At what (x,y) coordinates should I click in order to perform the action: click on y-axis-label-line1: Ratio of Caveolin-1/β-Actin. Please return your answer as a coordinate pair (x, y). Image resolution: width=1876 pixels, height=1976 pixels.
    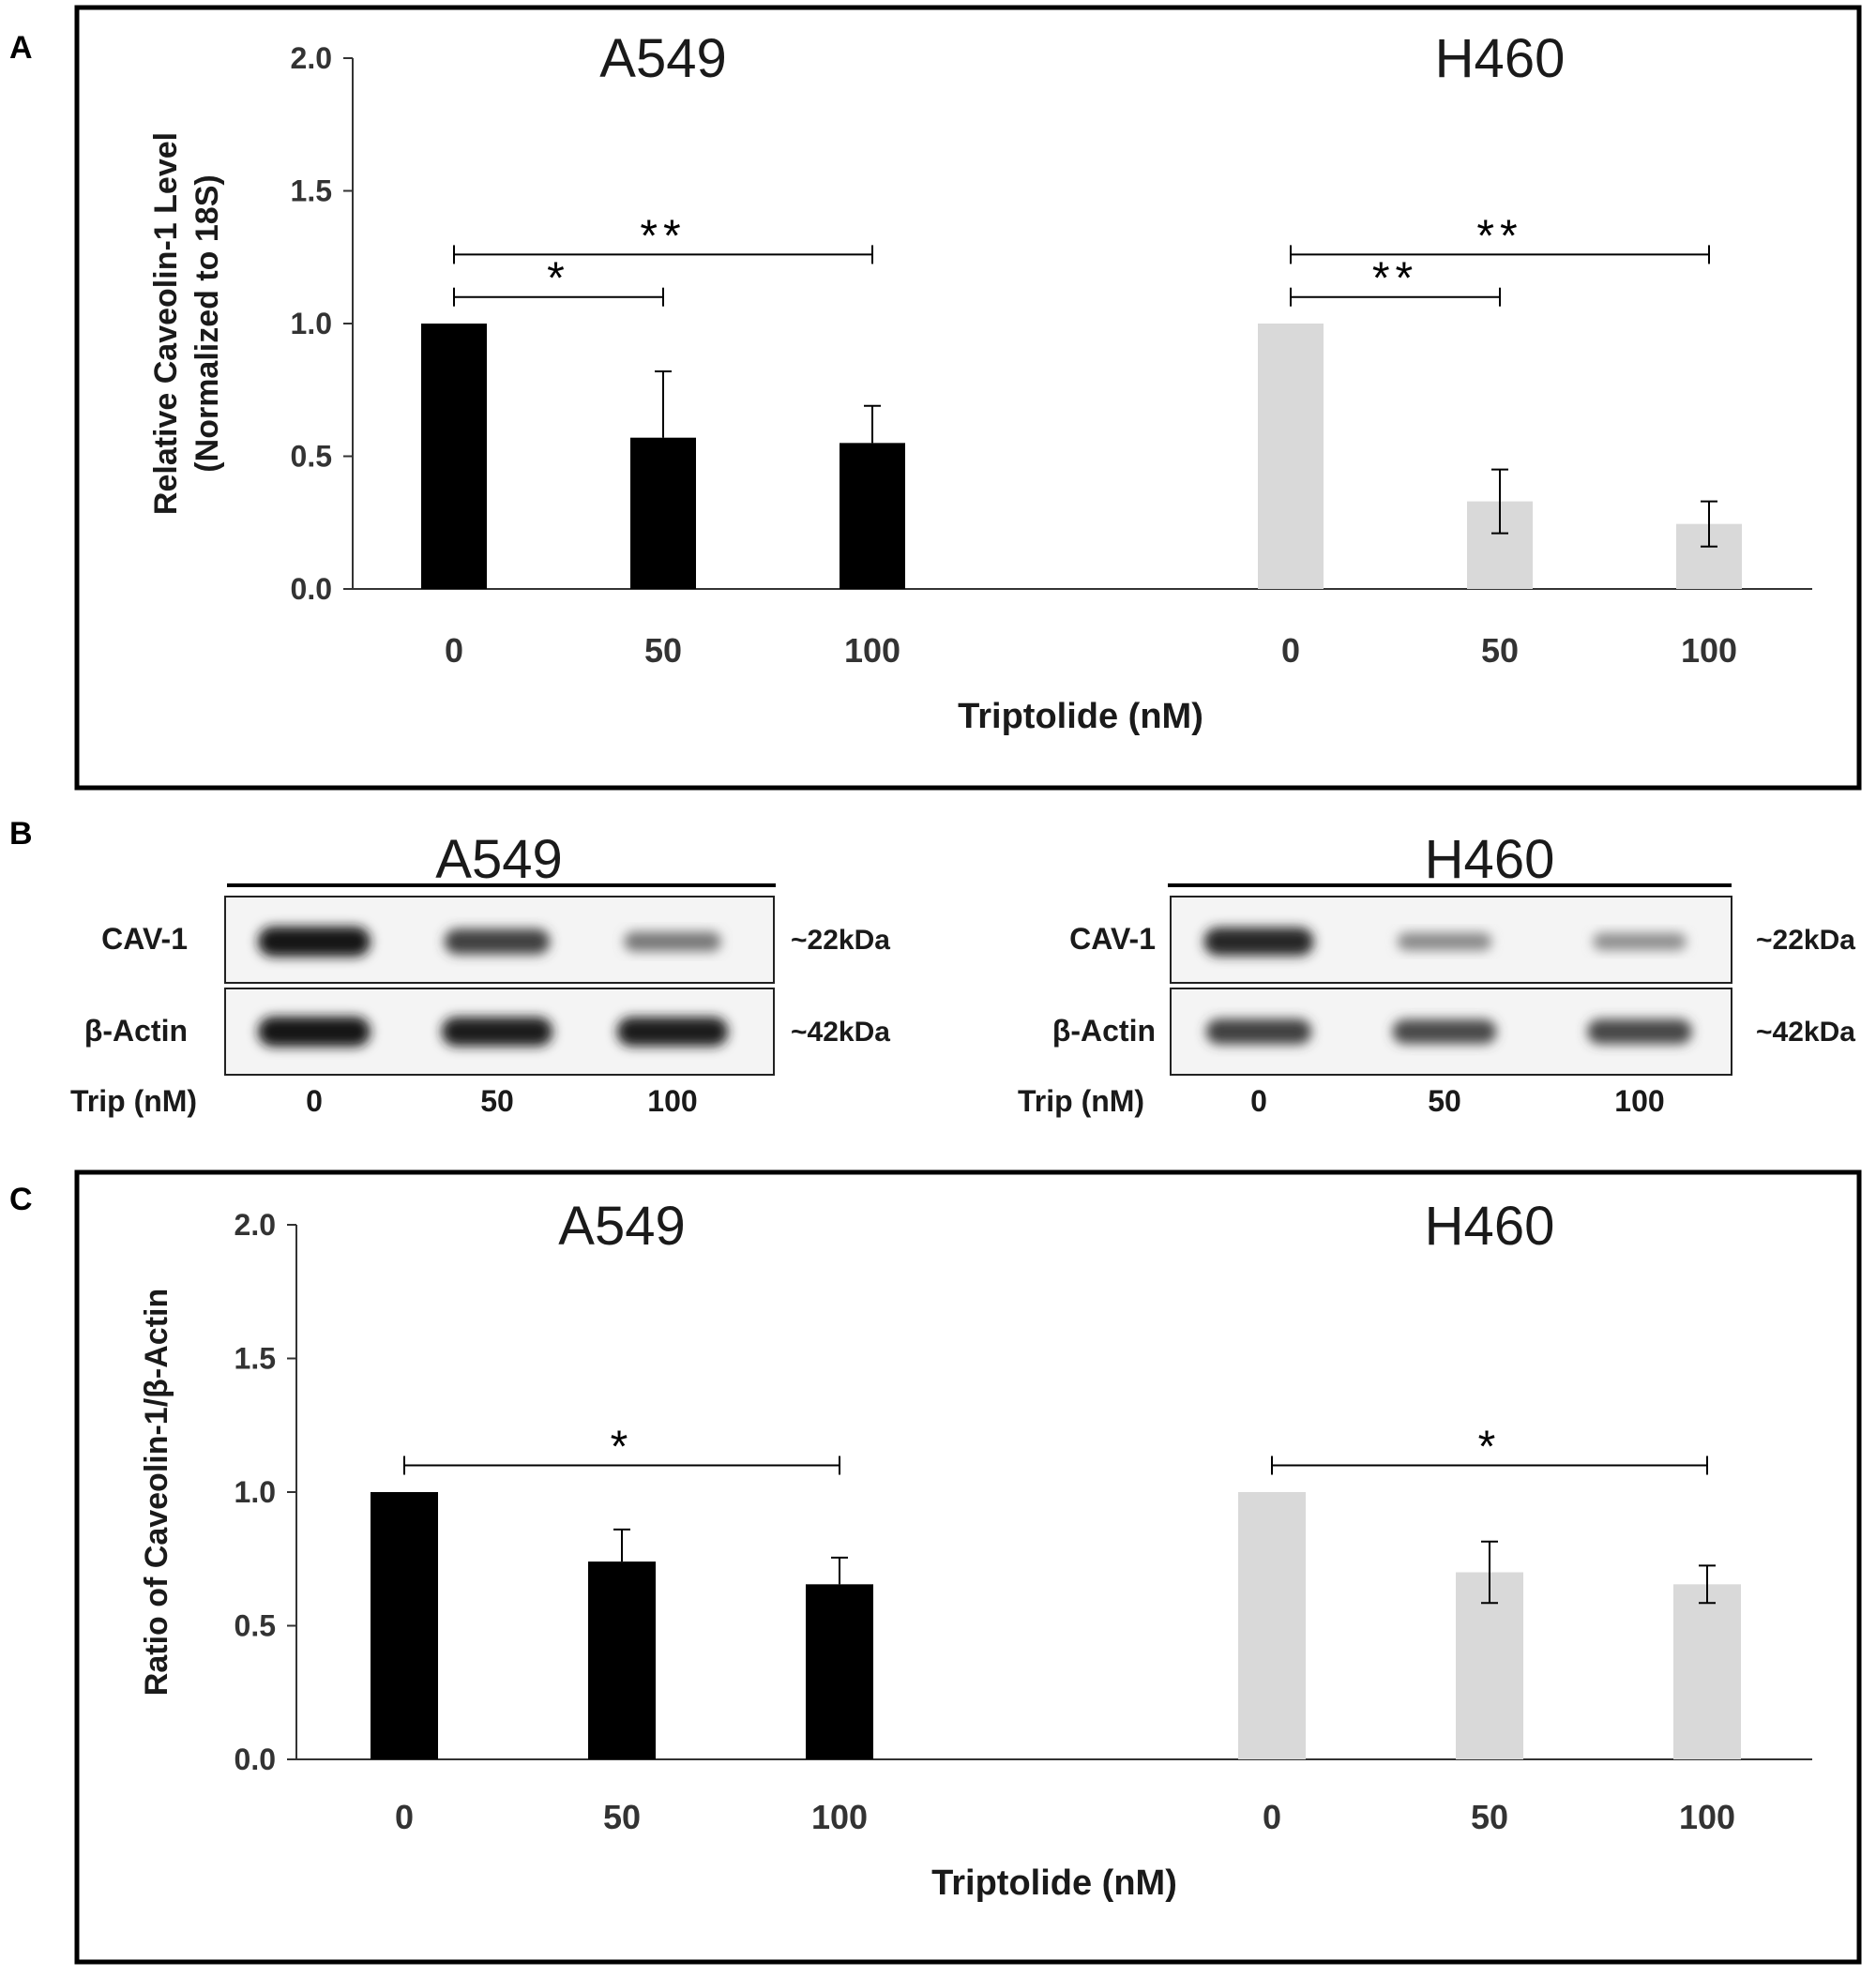
    Looking at the image, I should click on (156, 1493).